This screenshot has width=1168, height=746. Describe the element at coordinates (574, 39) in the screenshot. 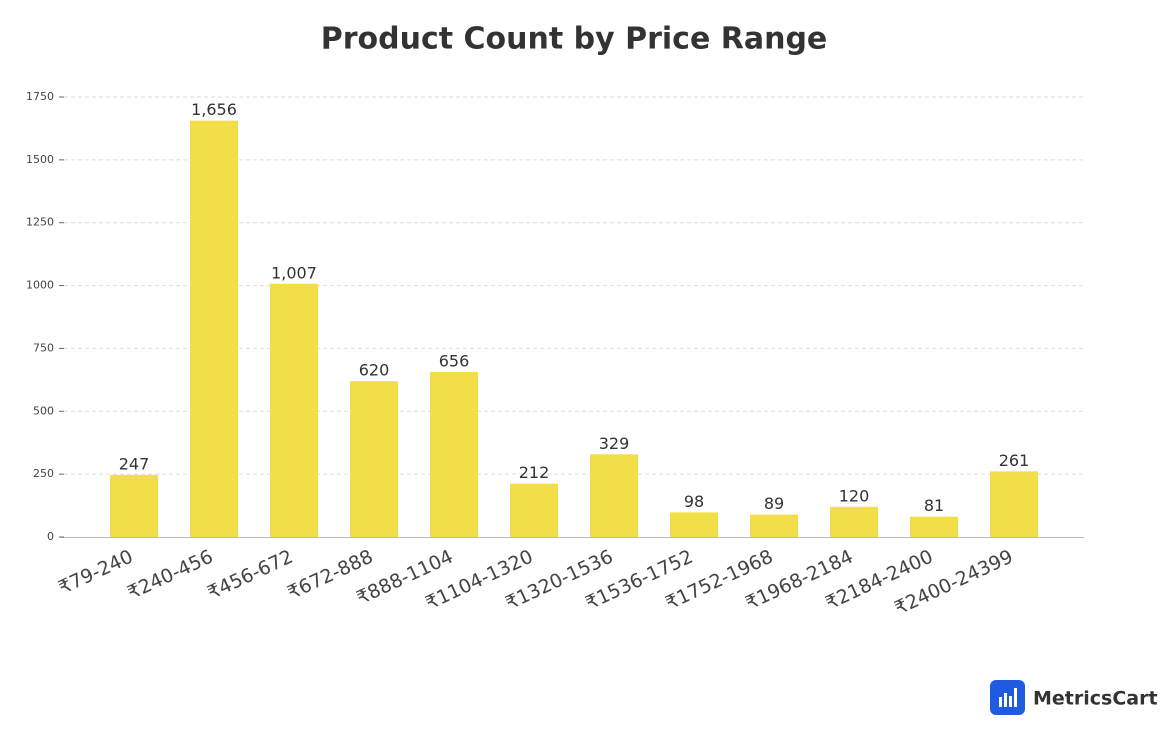

I see `chart-title: Product Count by Price Range` at that location.